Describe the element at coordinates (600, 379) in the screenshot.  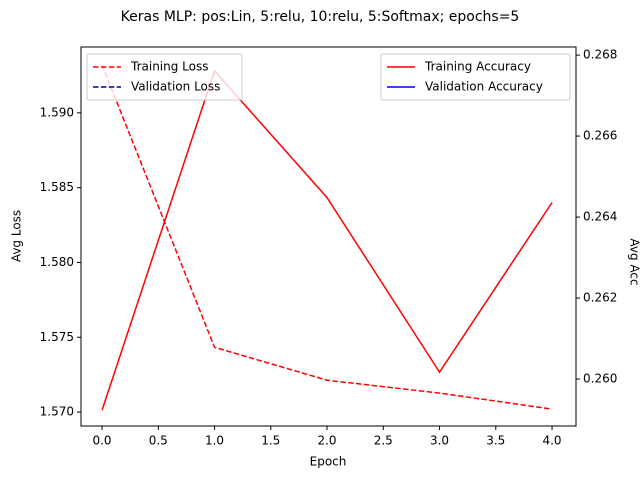
I see `y2-tick-label: 0.260` at that location.